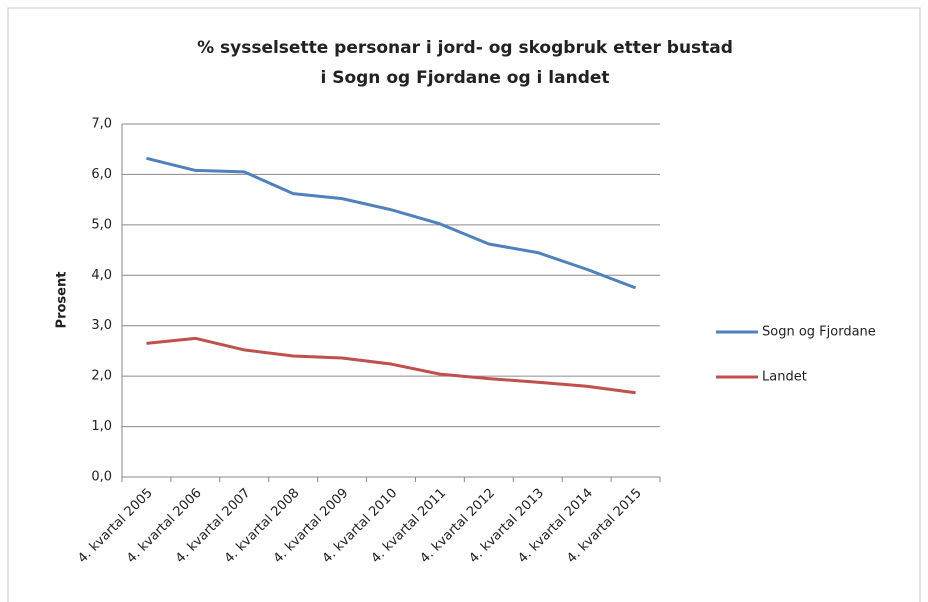  I want to click on chart-title: i Sogn og Fjordane og i landet, so click(464, 78).